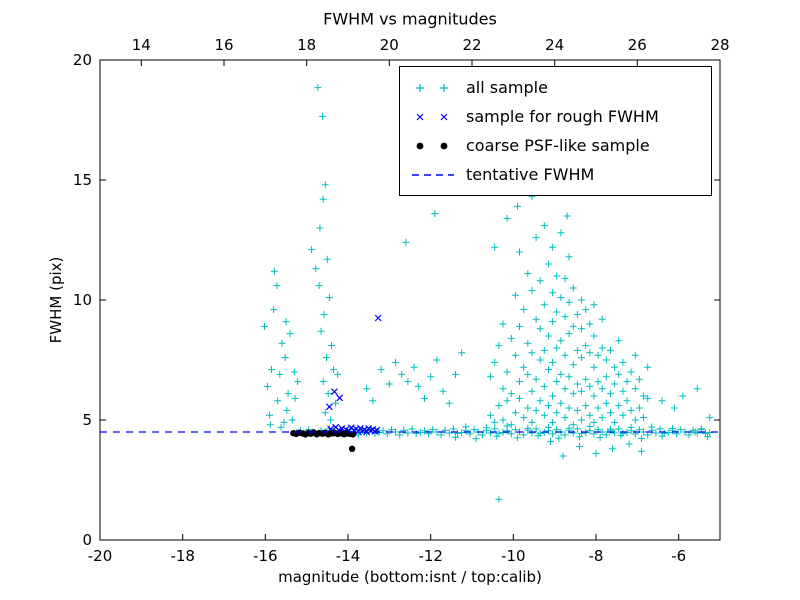 This screenshot has height=600, width=800. Describe the element at coordinates (306, 45) in the screenshot. I see `top-tick-label: 18` at that location.